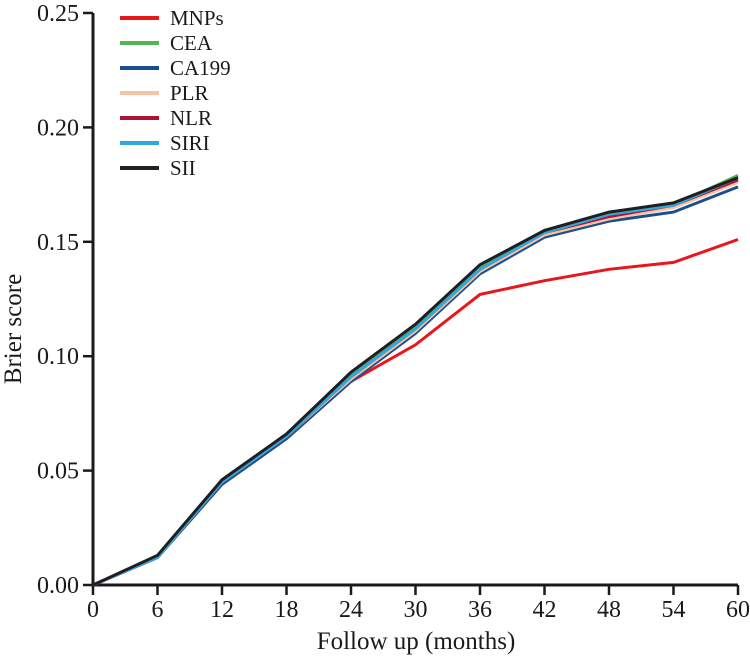 The height and width of the screenshot is (660, 750). What do you see at coordinates (58, 128) in the screenshot?
I see `y-tick-label: 0.20` at bounding box center [58, 128].